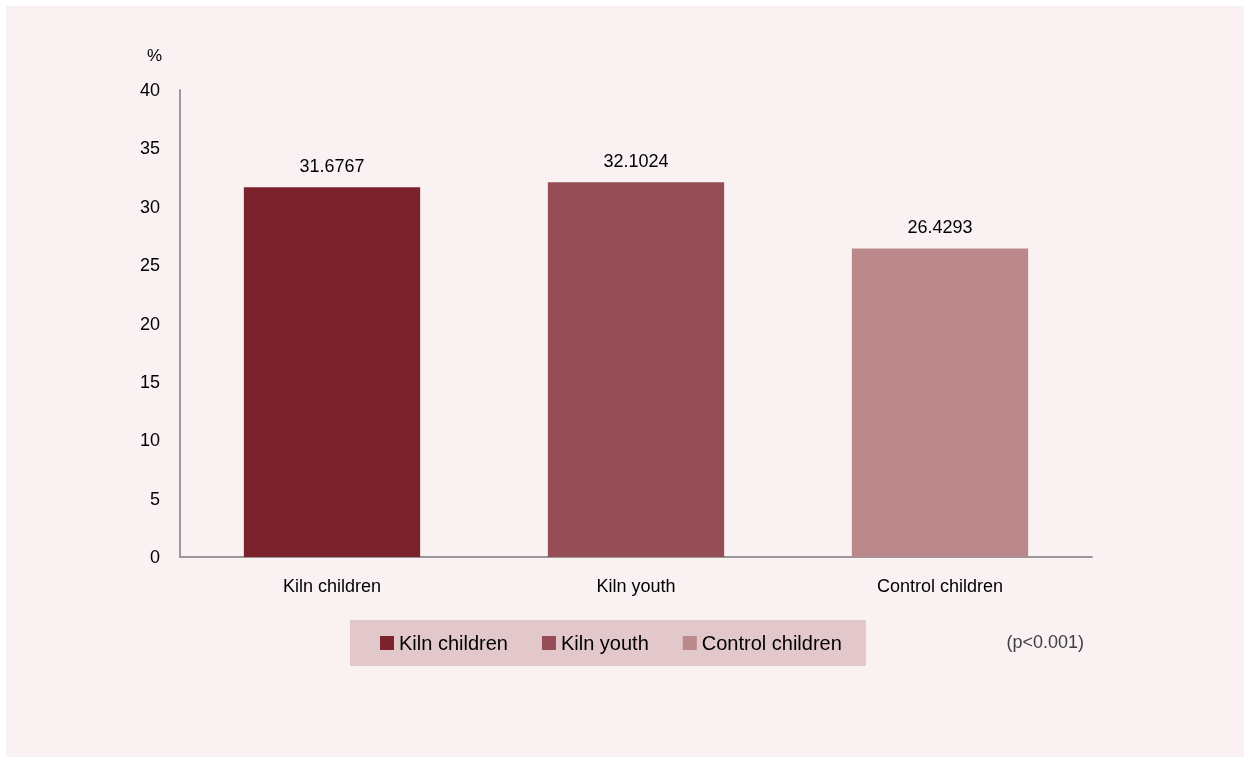 This screenshot has height=763, width=1250. What do you see at coordinates (149, 206) in the screenshot?
I see `y-tick-label: 30` at bounding box center [149, 206].